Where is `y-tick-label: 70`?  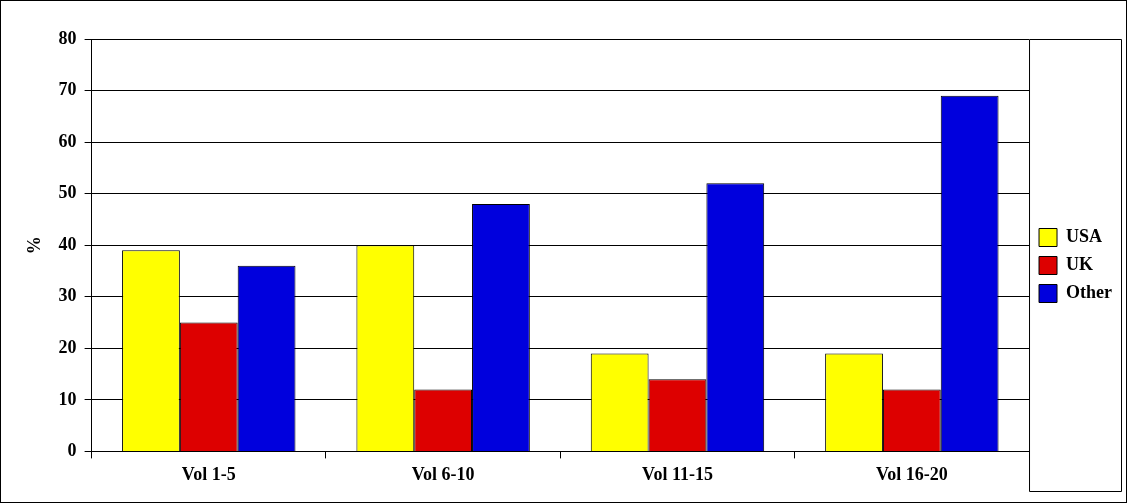
y-tick-label: 70 is located at coordinates (67, 89).